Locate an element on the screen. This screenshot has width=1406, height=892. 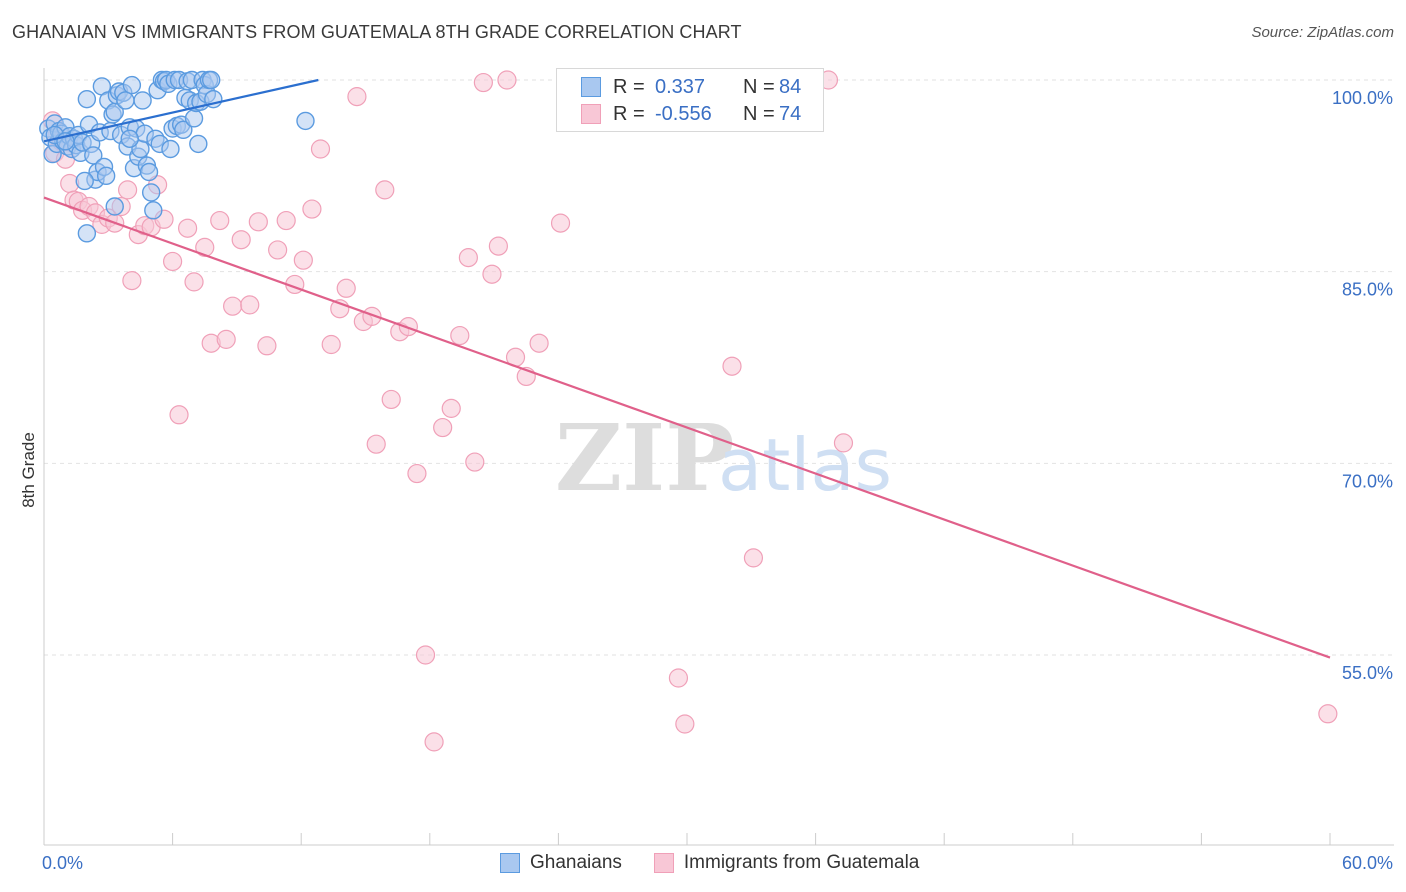
y-tick-label-1: 85.0% is located at coordinates (1367, 290).